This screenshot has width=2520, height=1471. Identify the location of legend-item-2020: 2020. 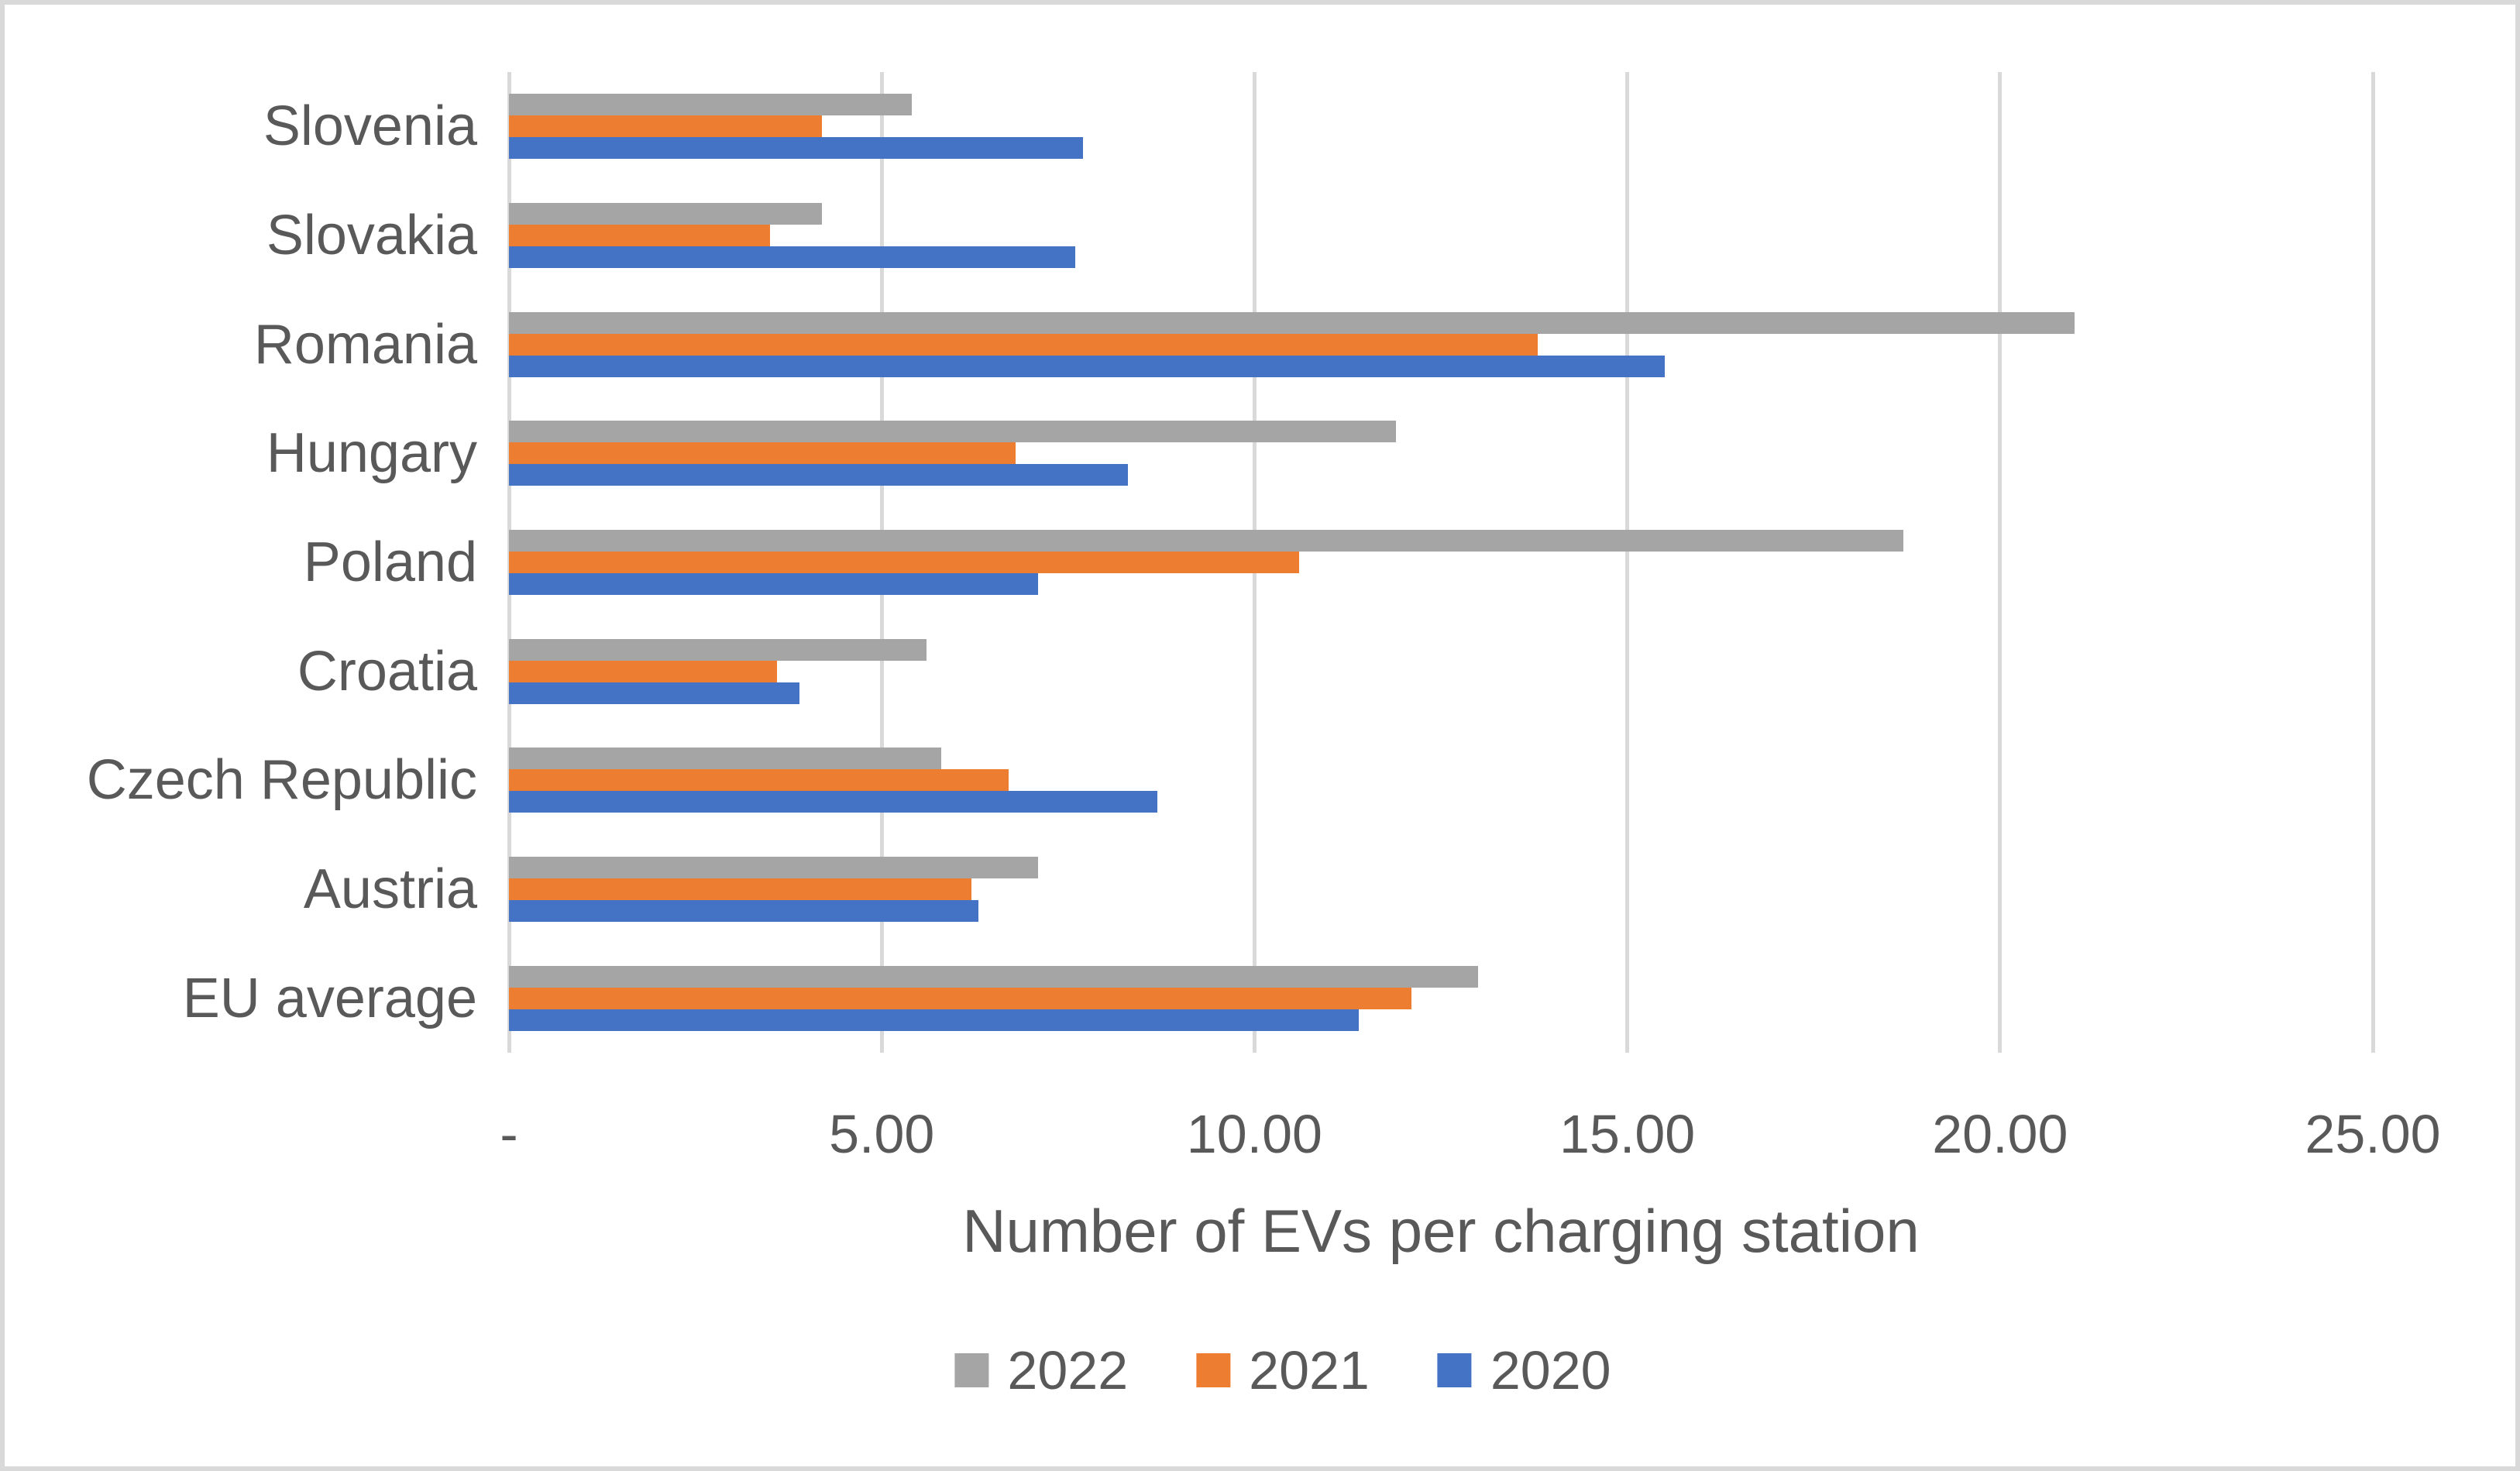
(1524, 1371).